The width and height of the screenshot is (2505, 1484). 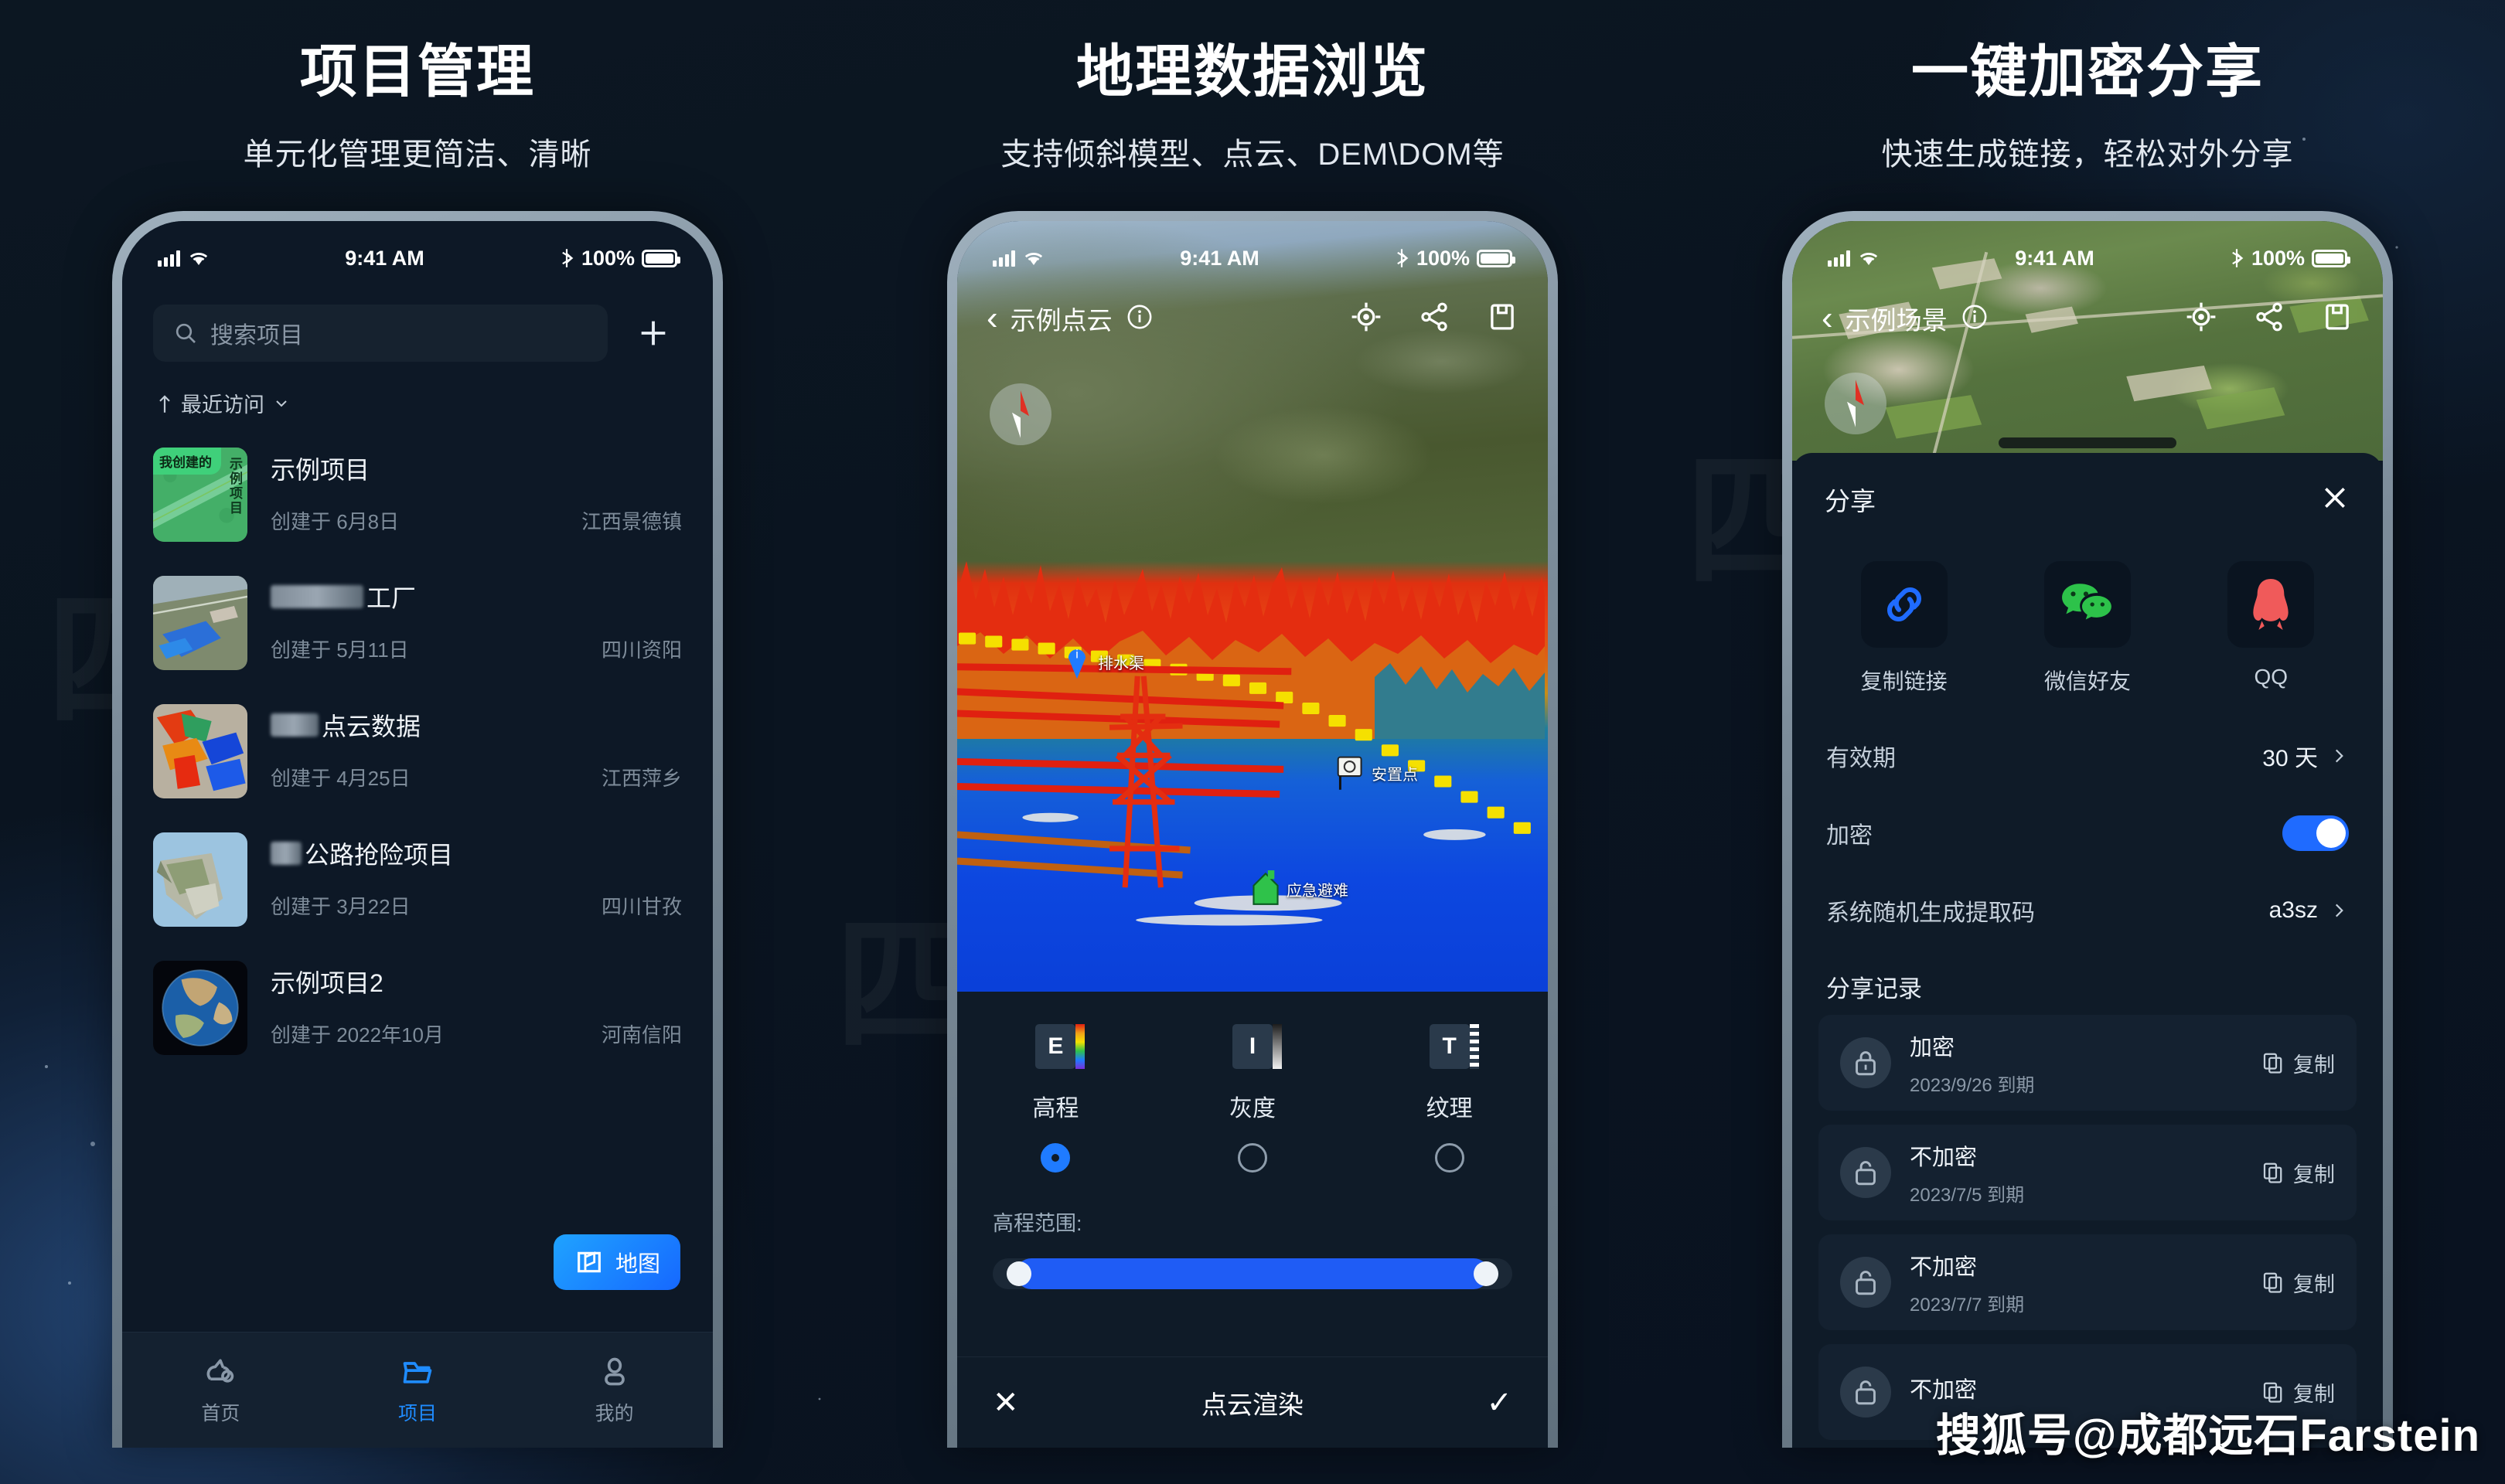 What do you see at coordinates (1077, 655) in the screenshot?
I see `svg-text: i` at bounding box center [1077, 655].